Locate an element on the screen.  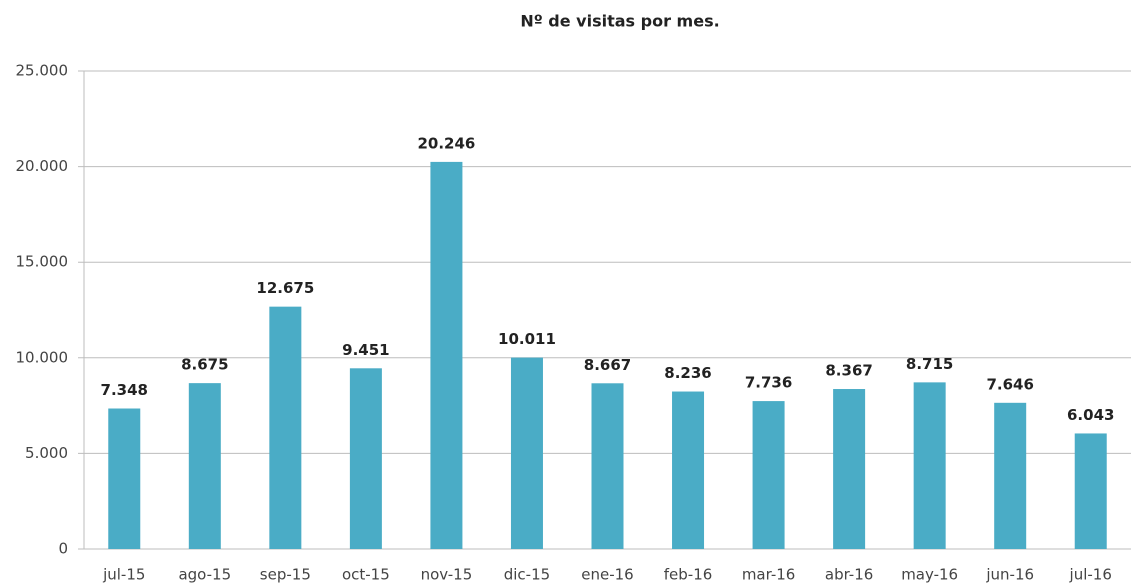
y-tick-label: 5.000 is located at coordinates (46, 453).